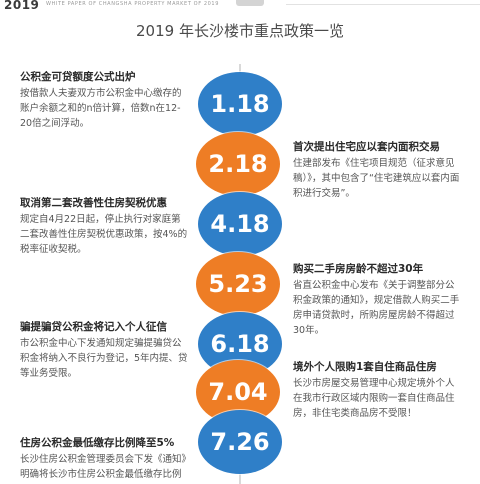 The image size is (480, 484). Describe the element at coordinates (358, 269) in the screenshot. I see `item-title: 购买二手房房龄不超过30年` at that location.